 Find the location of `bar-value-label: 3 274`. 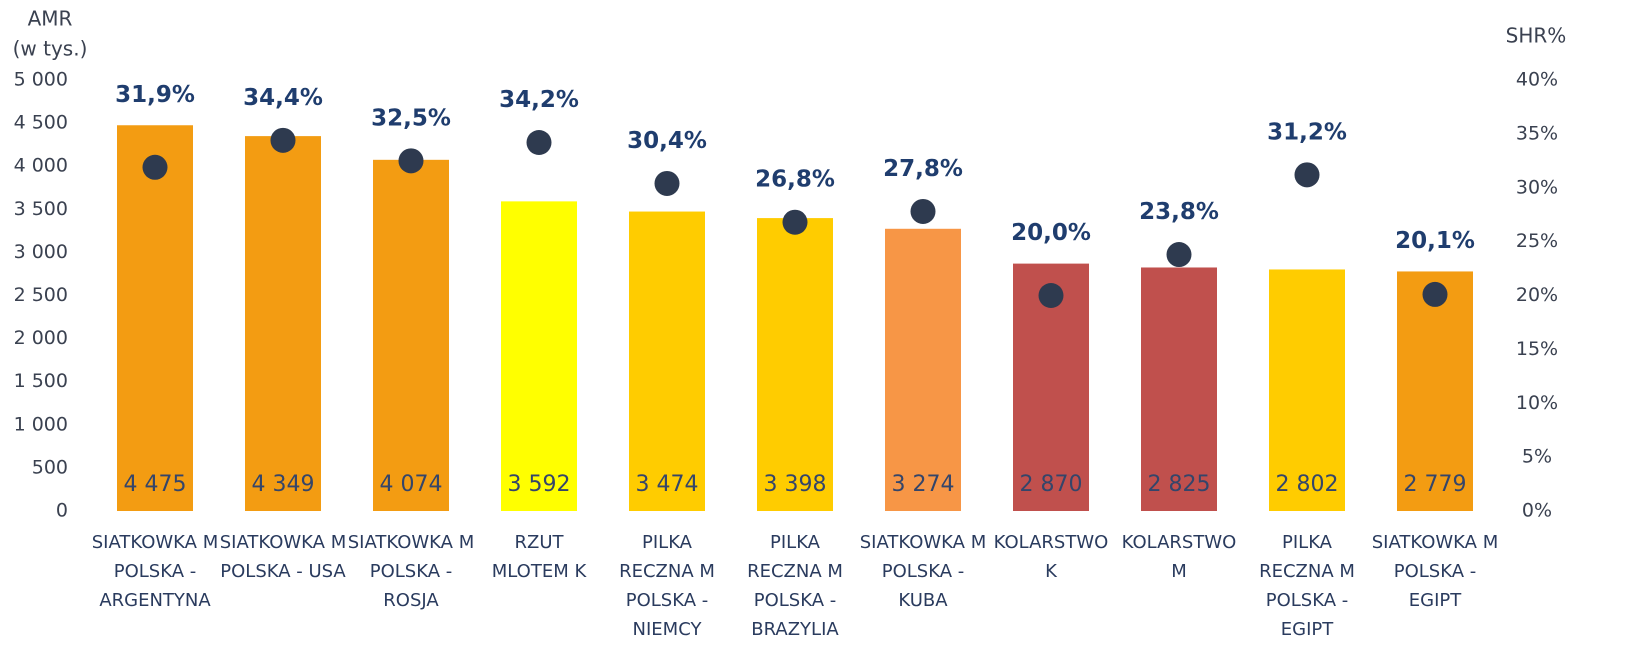

bar-value-label: 3 274 is located at coordinates (923, 484).